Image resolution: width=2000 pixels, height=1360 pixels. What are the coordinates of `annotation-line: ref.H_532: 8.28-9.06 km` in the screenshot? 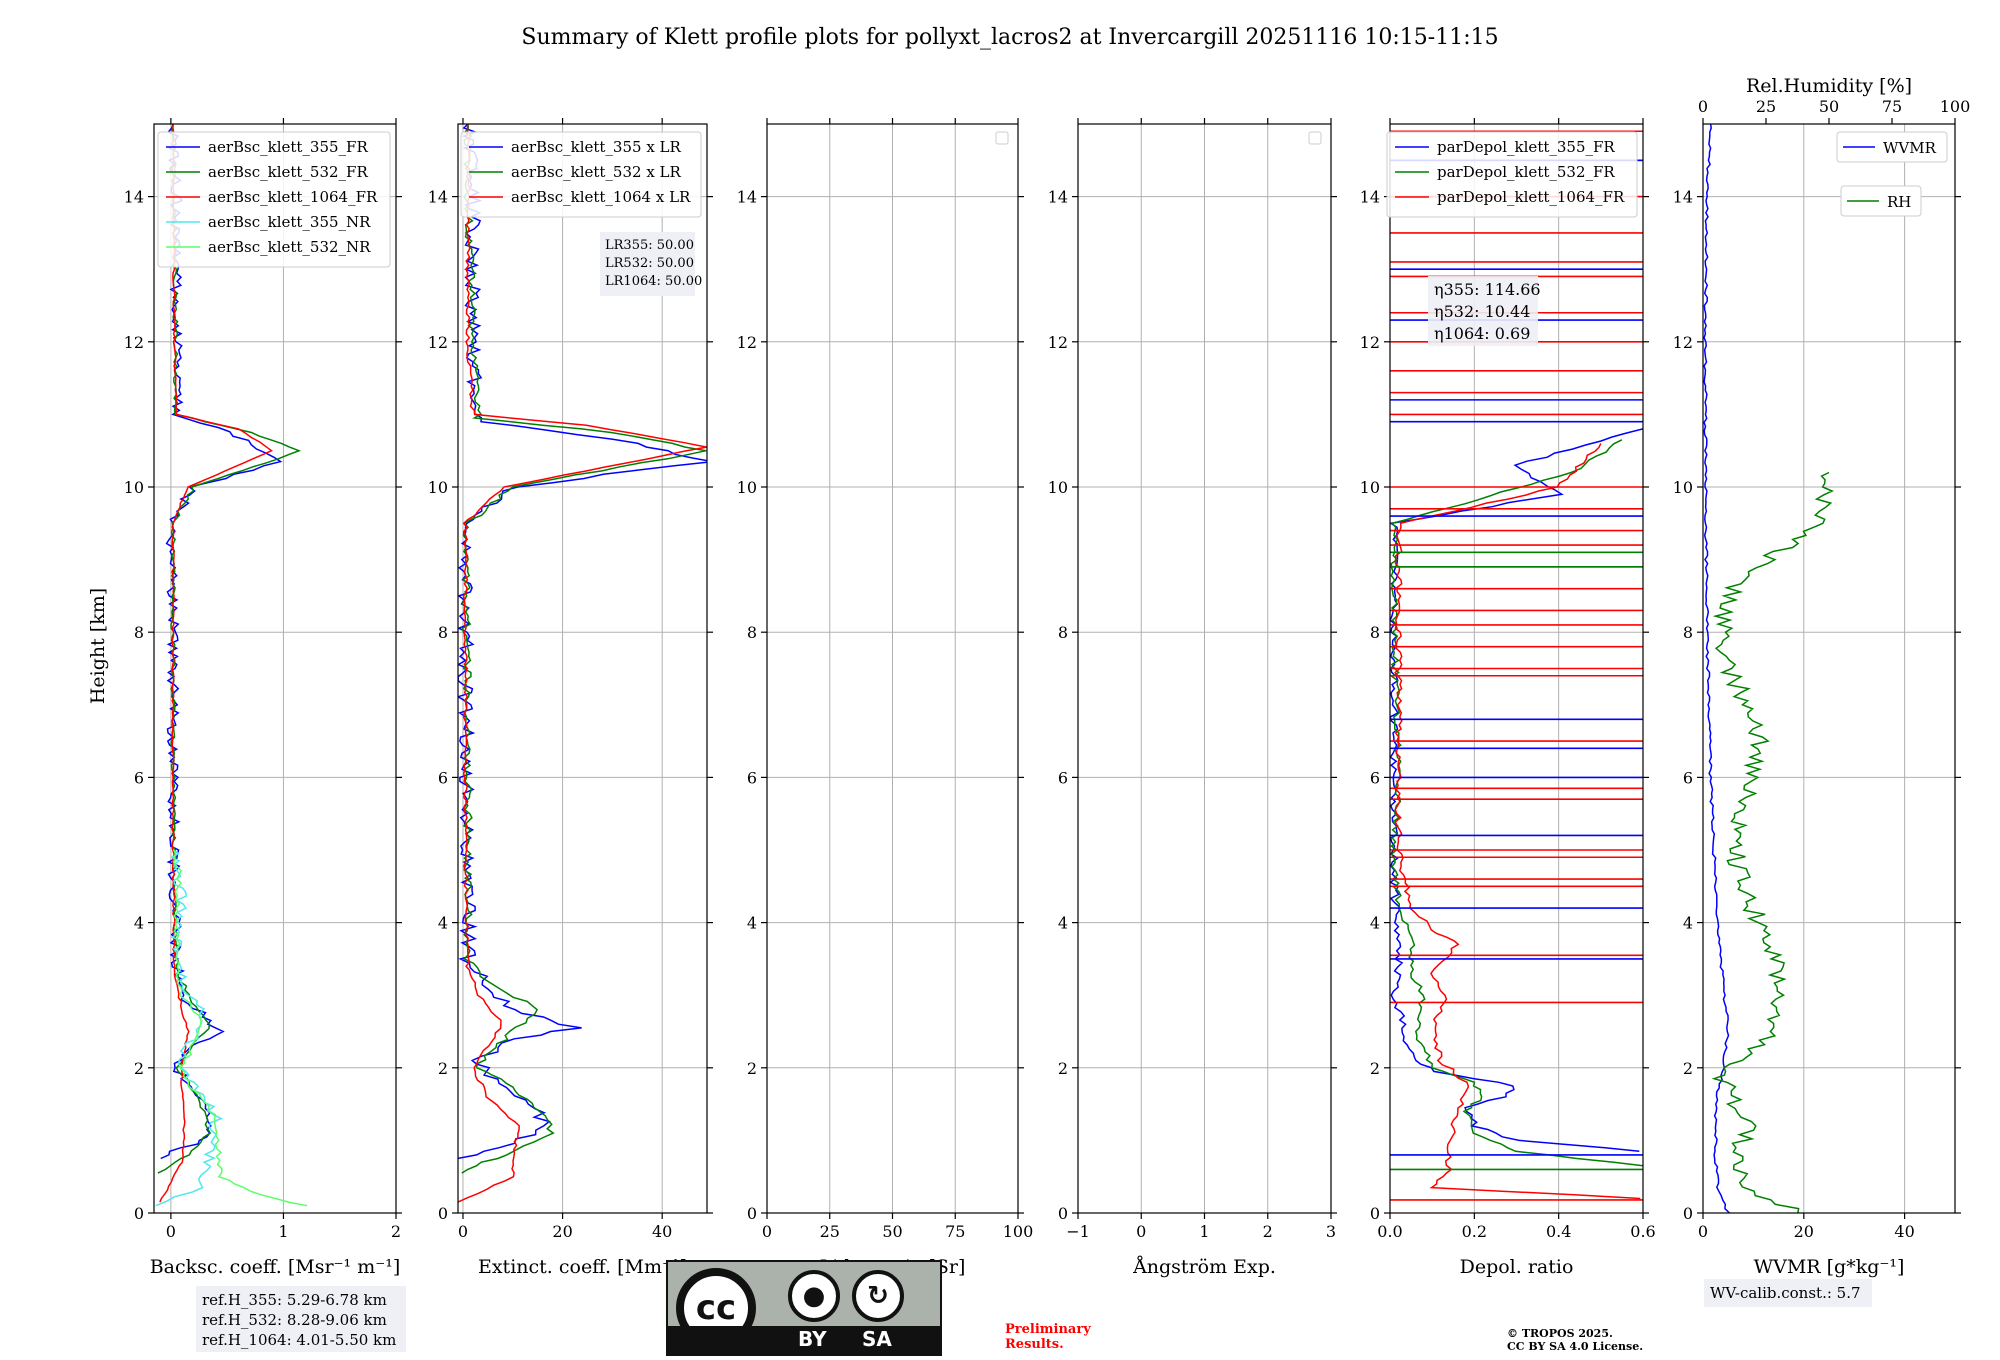 It's located at (294, 1320).